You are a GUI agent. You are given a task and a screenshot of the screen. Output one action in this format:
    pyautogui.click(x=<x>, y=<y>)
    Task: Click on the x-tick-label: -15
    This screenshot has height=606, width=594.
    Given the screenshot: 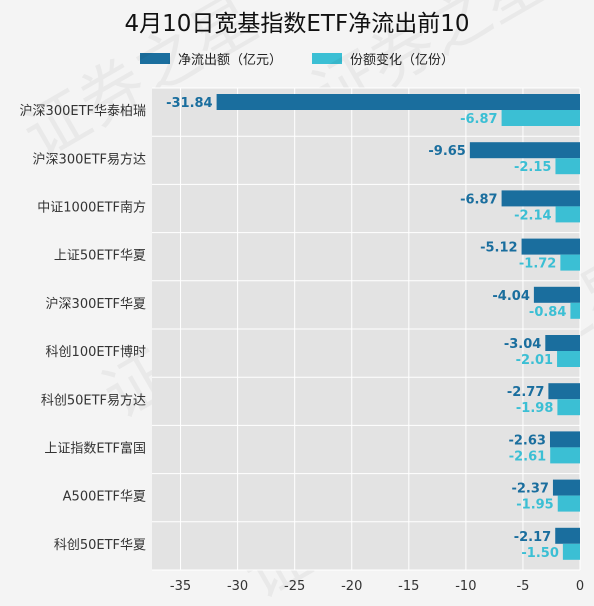 What is the action you would take?
    pyautogui.click(x=408, y=586)
    